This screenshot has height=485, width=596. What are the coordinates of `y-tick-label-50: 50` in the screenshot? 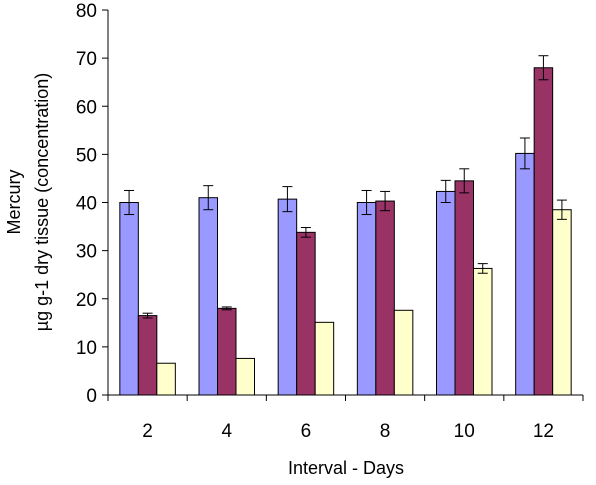 It's located at (86, 155).